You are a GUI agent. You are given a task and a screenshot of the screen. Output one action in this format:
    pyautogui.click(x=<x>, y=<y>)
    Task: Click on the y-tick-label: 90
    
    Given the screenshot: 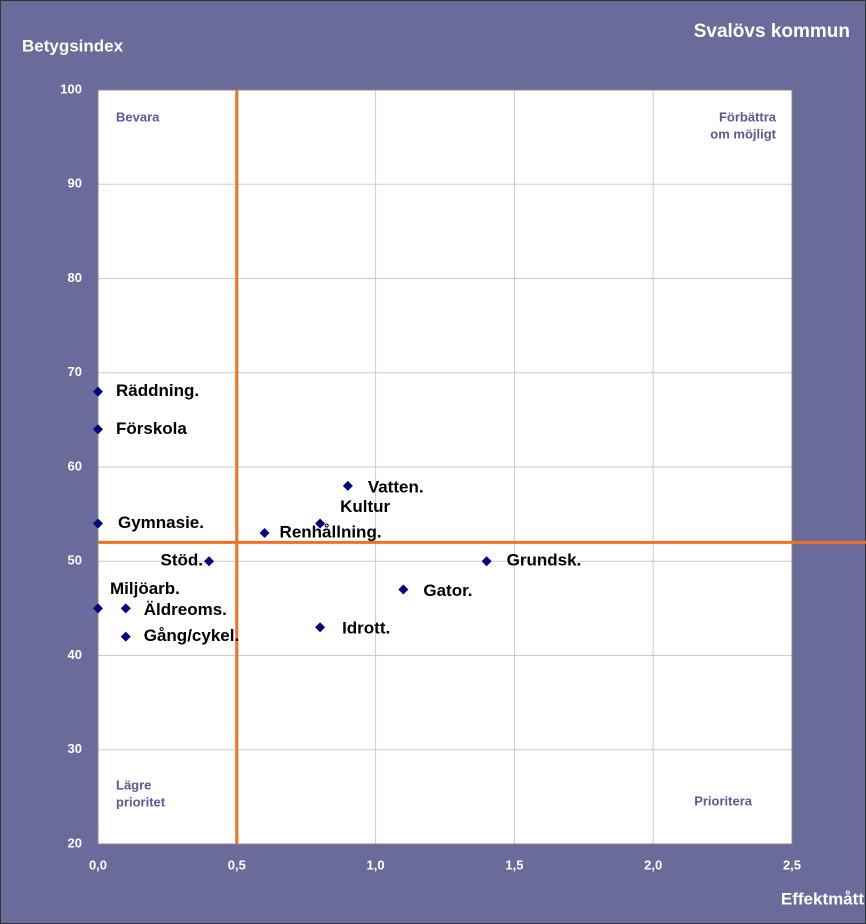 What is the action you would take?
    pyautogui.click(x=75, y=183)
    